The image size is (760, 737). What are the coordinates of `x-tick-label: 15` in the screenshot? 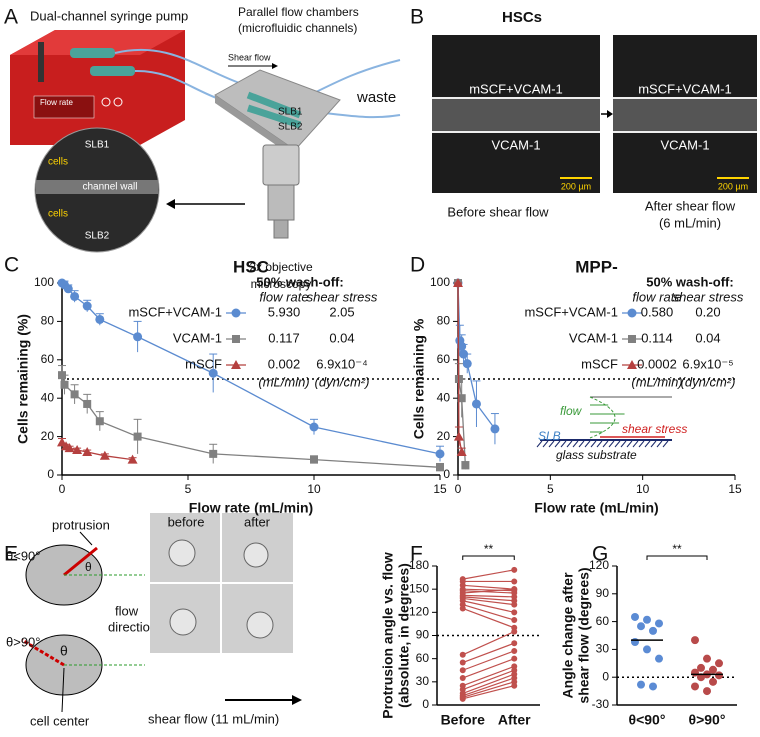 It's located at (440, 489).